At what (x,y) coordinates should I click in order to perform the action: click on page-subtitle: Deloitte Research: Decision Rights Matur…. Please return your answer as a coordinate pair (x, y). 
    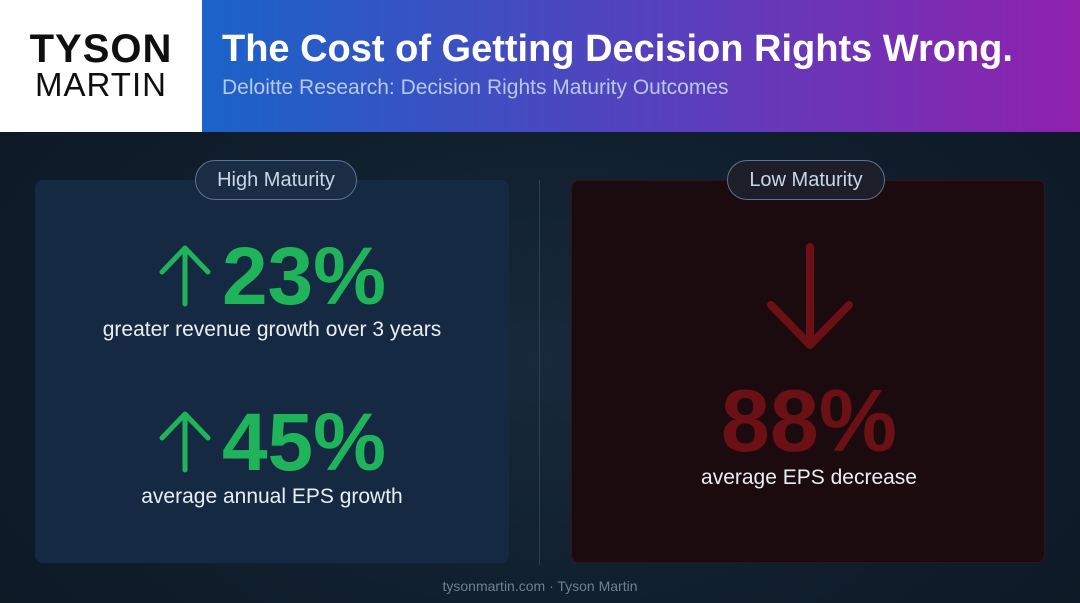
    Looking at the image, I should click on (475, 87).